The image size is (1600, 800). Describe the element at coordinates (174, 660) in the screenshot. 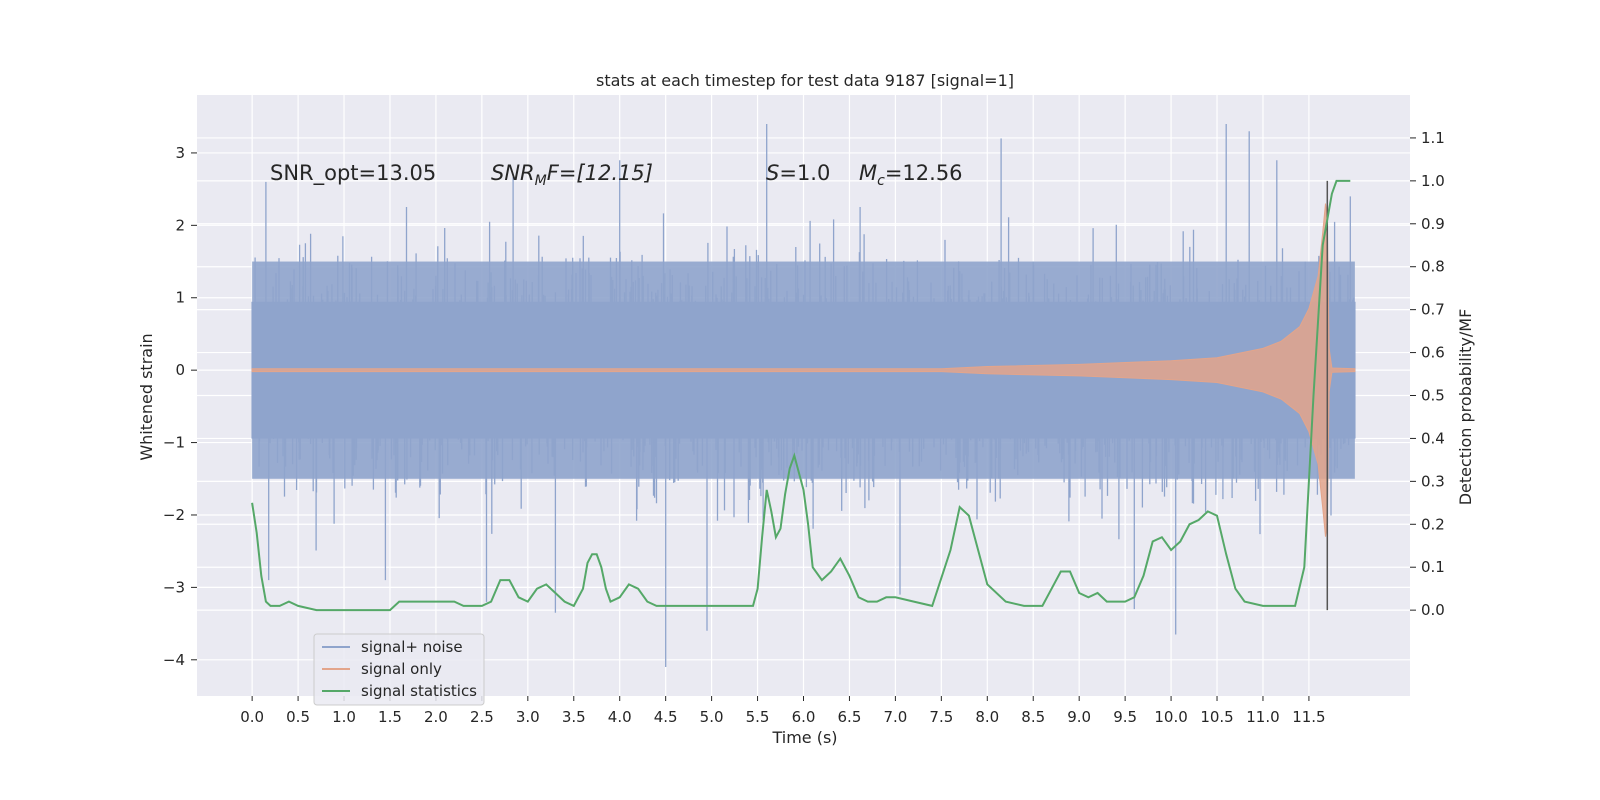

I see `y-left-tick-label: −4` at that location.